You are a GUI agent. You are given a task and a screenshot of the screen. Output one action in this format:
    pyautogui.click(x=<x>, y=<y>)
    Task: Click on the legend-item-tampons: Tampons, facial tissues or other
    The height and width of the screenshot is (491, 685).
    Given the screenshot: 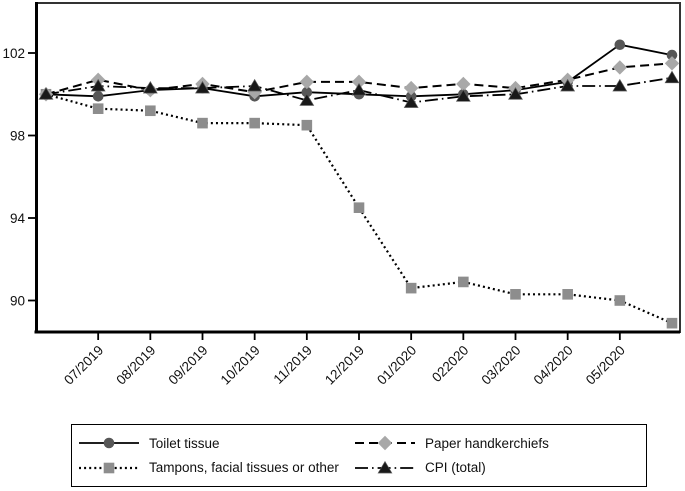 What is the action you would take?
    pyautogui.click(x=216, y=468)
    